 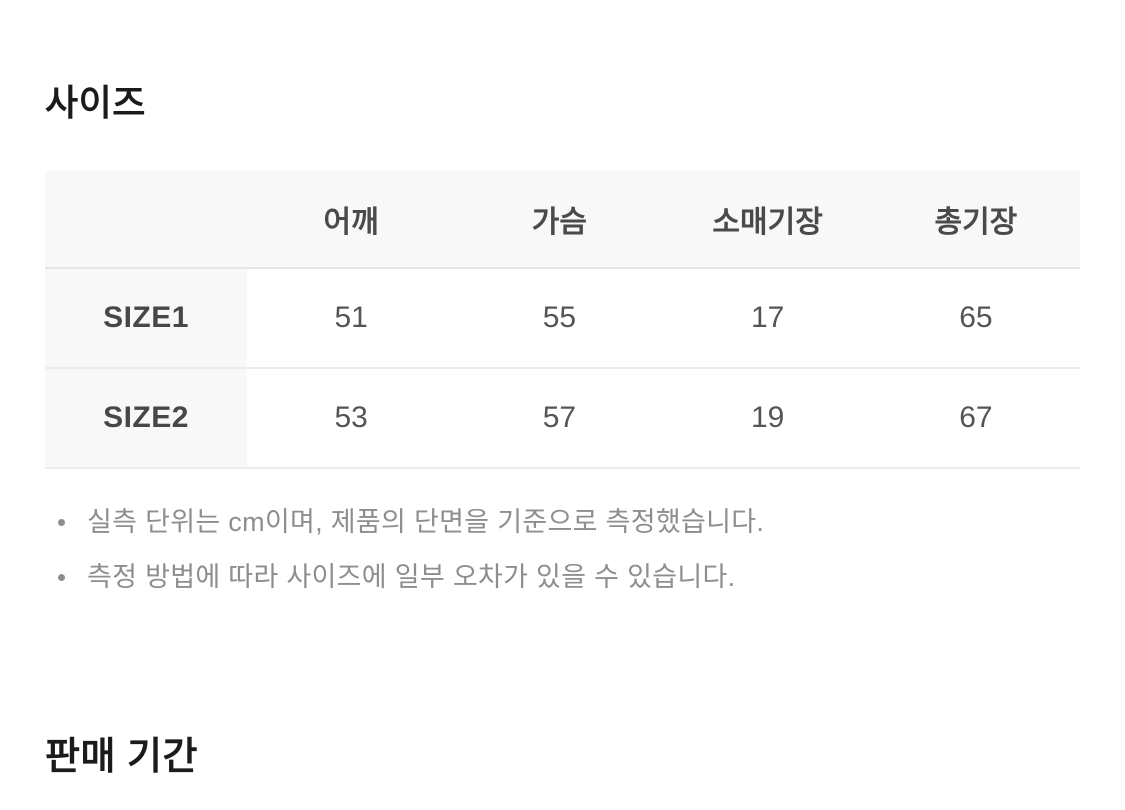 What do you see at coordinates (411, 577) in the screenshot?
I see `size-note-text: 측정 방법에 따라 사이즈에 일부 오차가 있을 수 있습니다.` at bounding box center [411, 577].